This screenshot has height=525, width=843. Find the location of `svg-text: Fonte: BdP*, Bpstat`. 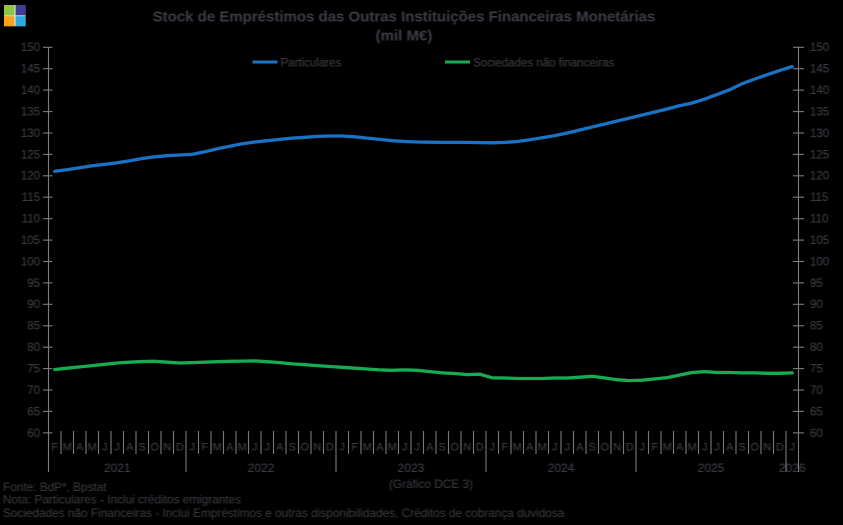

svg-text: Fonte: BdP*, Bpstat is located at coordinates (55, 487).